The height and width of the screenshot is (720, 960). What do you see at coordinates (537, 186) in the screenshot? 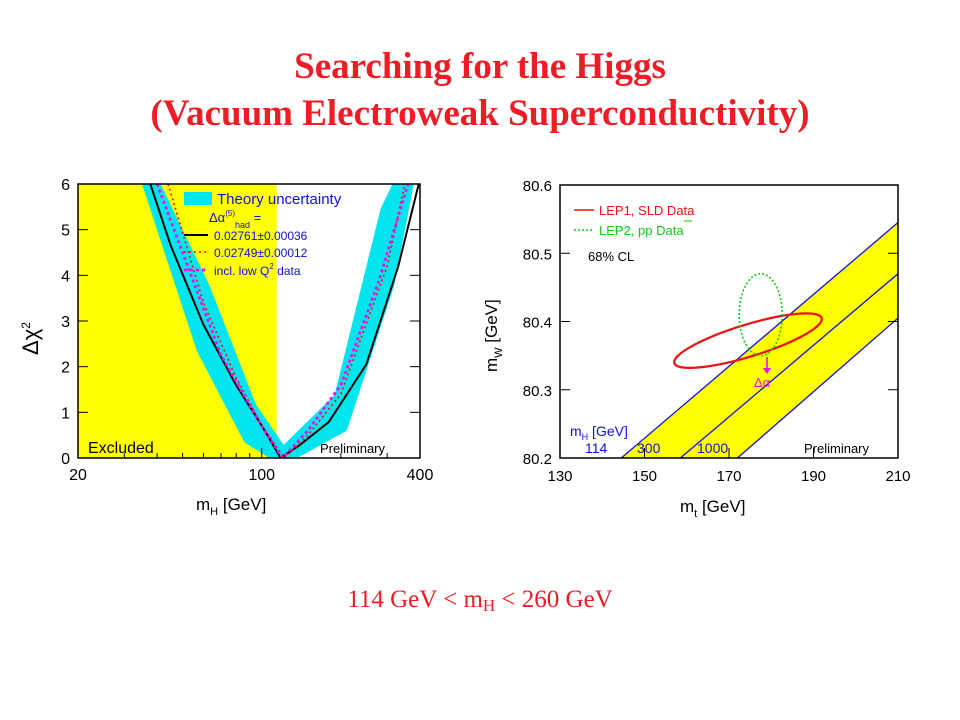
I see `y-tick-label: 80.6` at bounding box center [537, 186].